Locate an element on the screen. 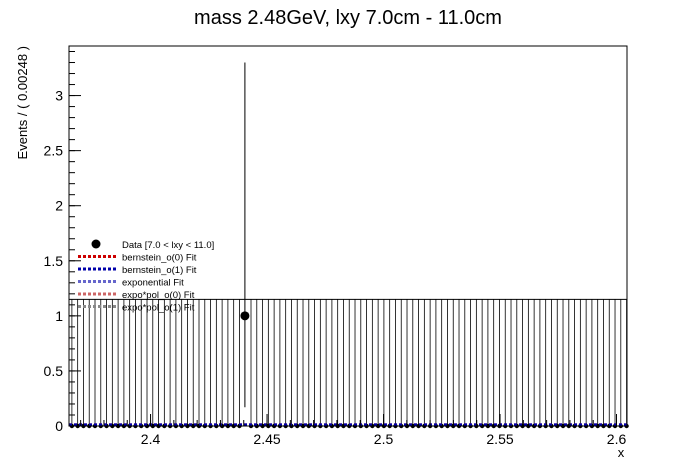 Image resolution: width=696 pixels, height=472 pixels. legend-label: Data [7.0 < lxy < 11.0] is located at coordinates (168, 245).